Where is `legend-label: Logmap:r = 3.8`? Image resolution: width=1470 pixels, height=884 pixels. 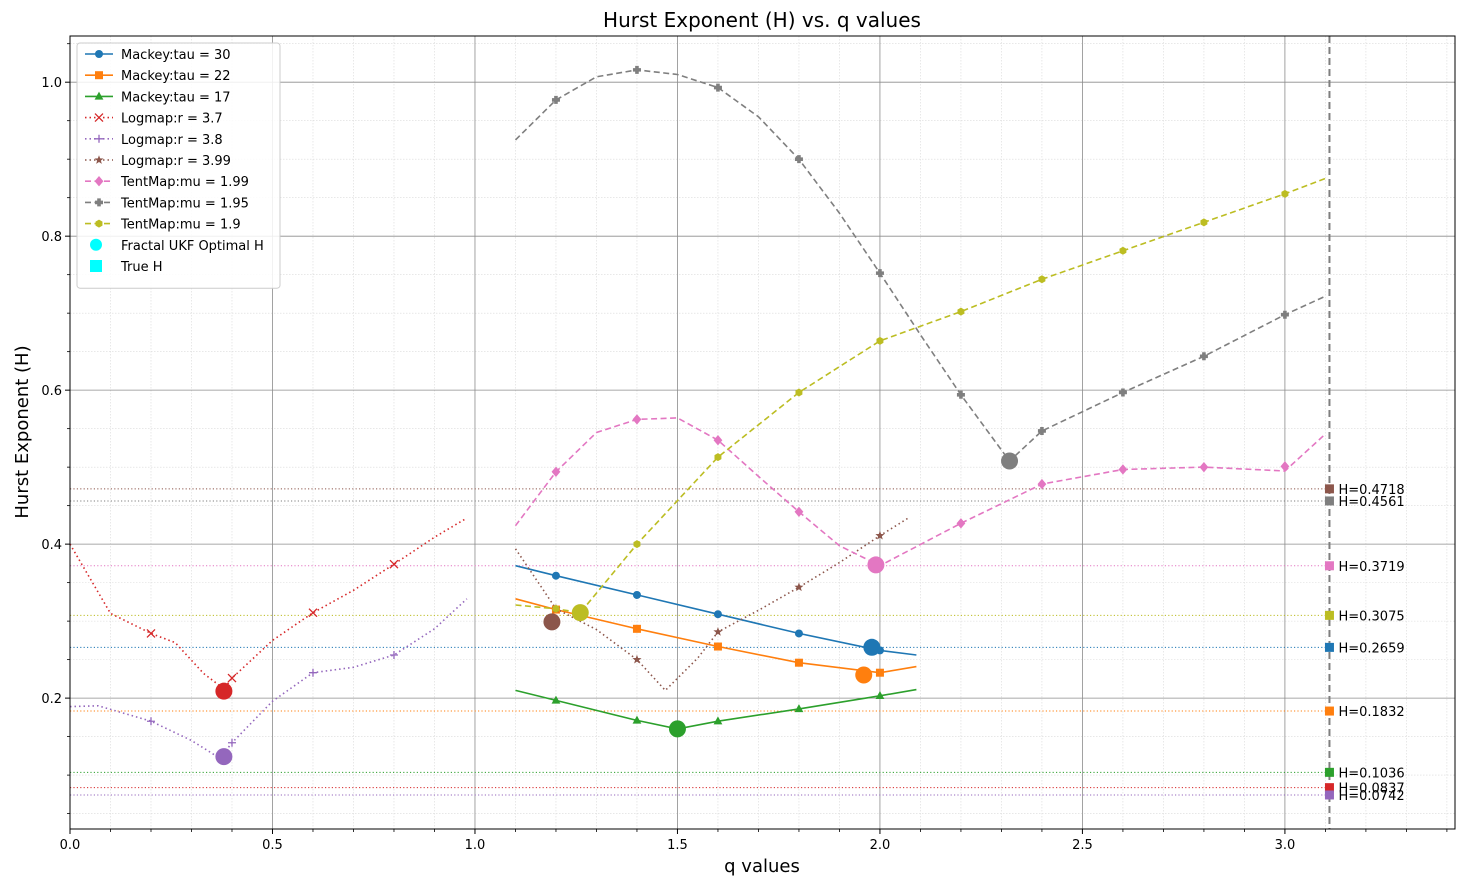 legend-label: Logmap:r = 3.8 is located at coordinates (172, 140).